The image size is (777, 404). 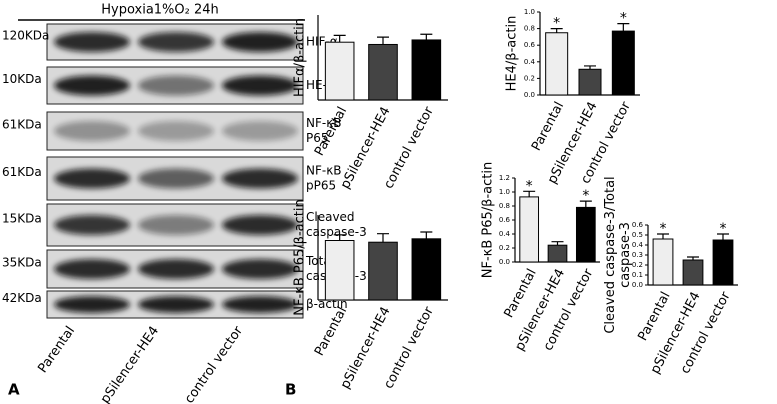 What do you see at coordinates (317, 138) in the screenshot?
I see `protein-label: P65` at bounding box center [317, 138].